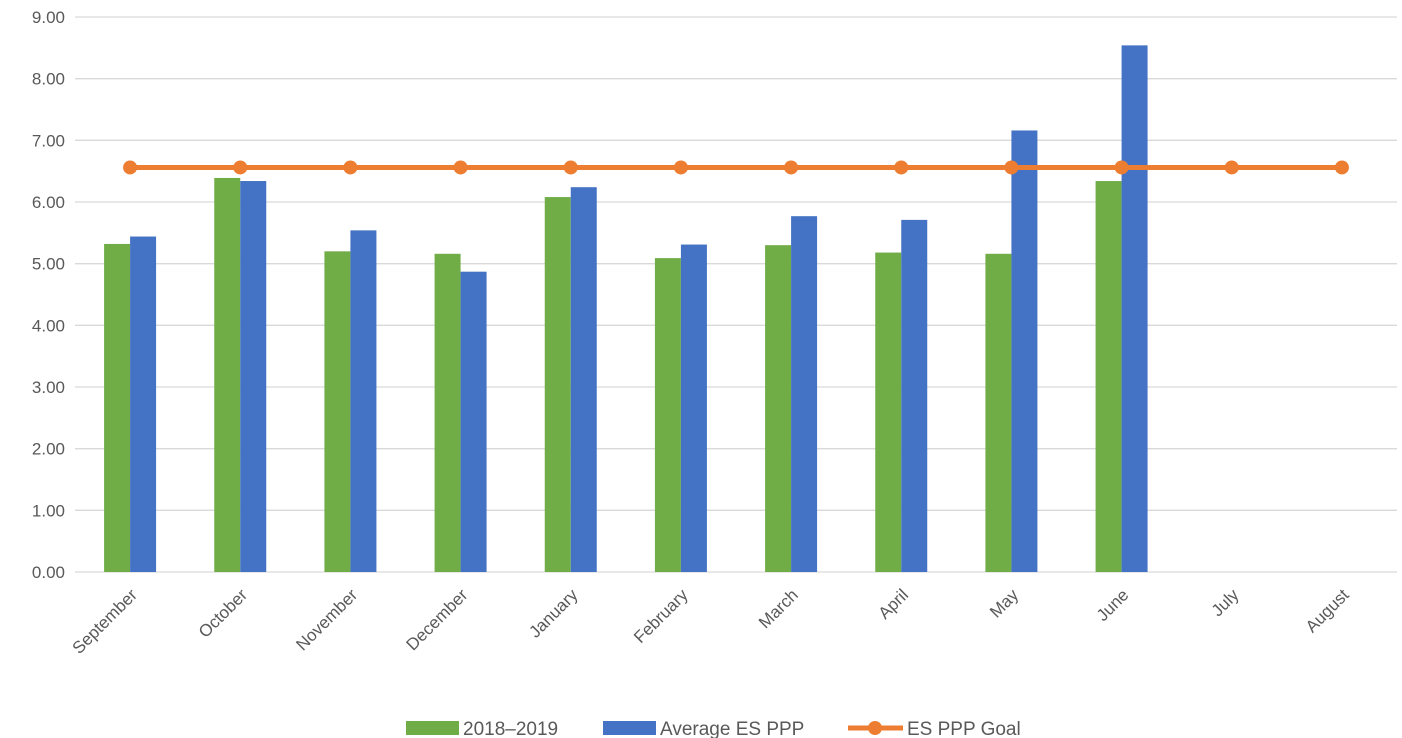 The width and height of the screenshot is (1402, 738). What do you see at coordinates (48, 295) in the screenshot?
I see `y-axis-tick-labels: 0.00 1.00 2.00 3.00 4.00 5.00 6.00 7.00 8.00 9.00` at bounding box center [48, 295].